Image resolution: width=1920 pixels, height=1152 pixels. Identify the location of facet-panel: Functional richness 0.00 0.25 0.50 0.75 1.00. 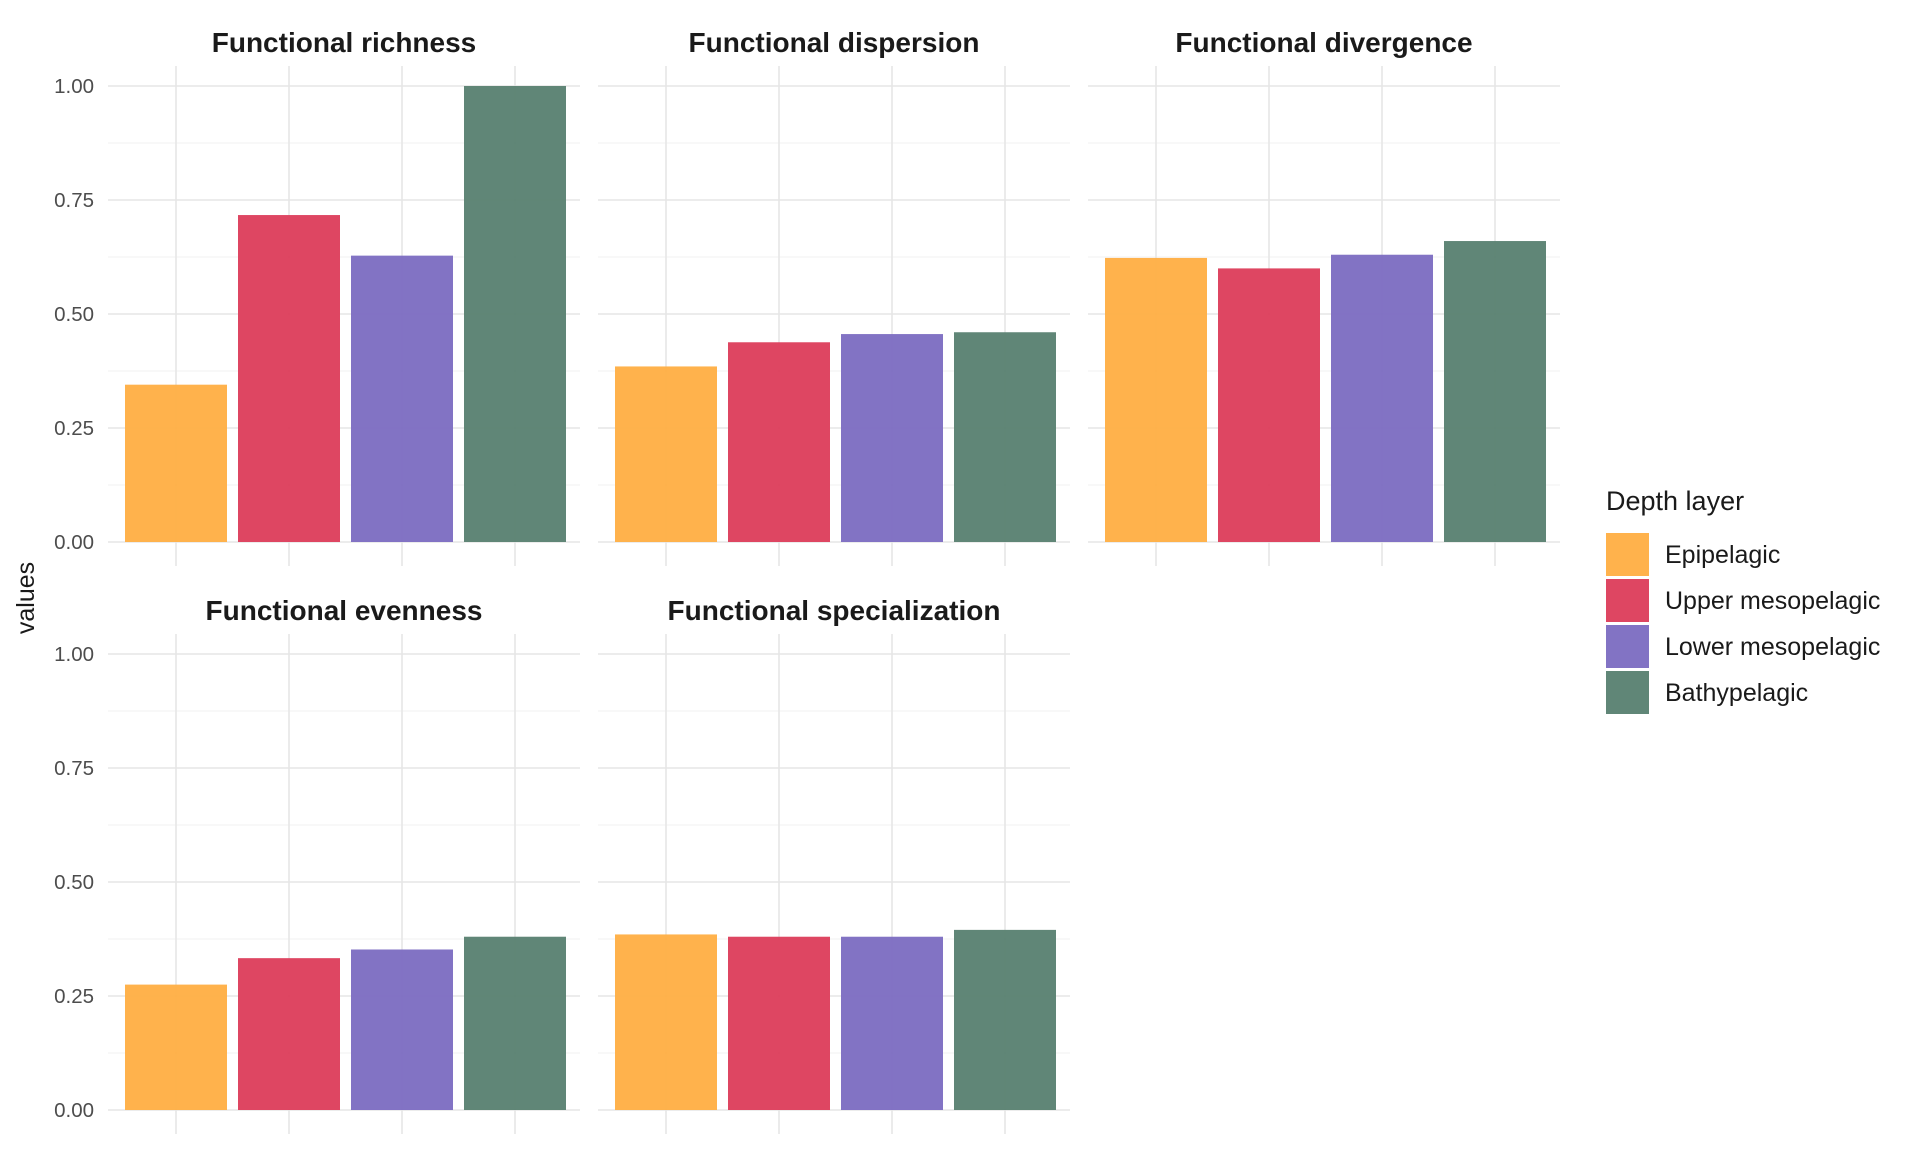
(317, 296).